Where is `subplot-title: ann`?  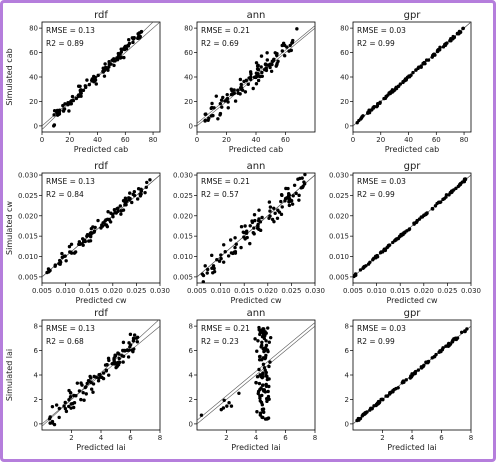
subplot-title: ann is located at coordinates (256, 313).